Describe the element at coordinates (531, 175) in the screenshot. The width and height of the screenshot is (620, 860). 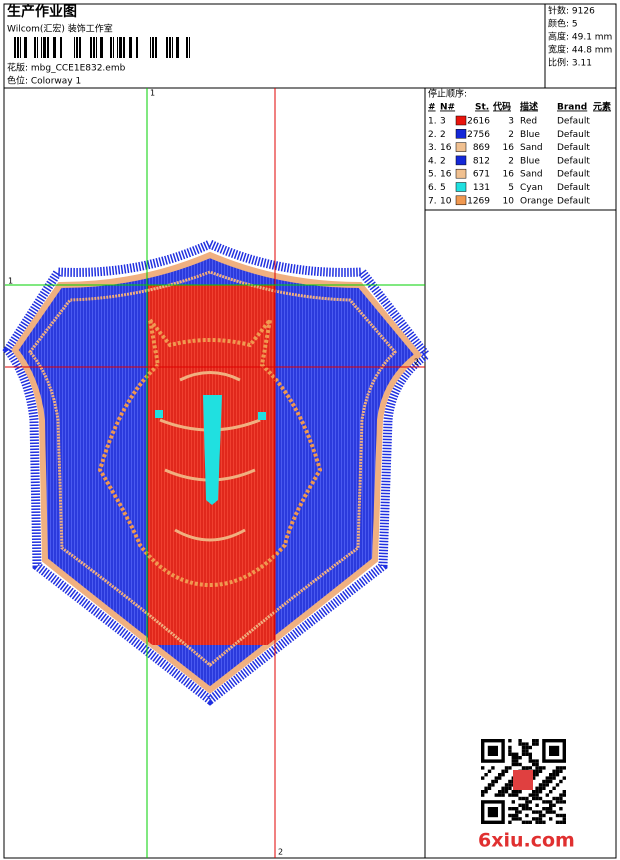
I see `description: Sand` at that location.